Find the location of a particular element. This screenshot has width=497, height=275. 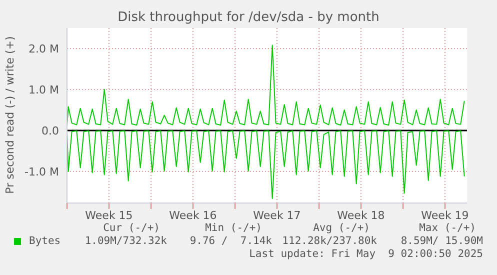

text: 1.09M/732.32k is located at coordinates (125, 241).